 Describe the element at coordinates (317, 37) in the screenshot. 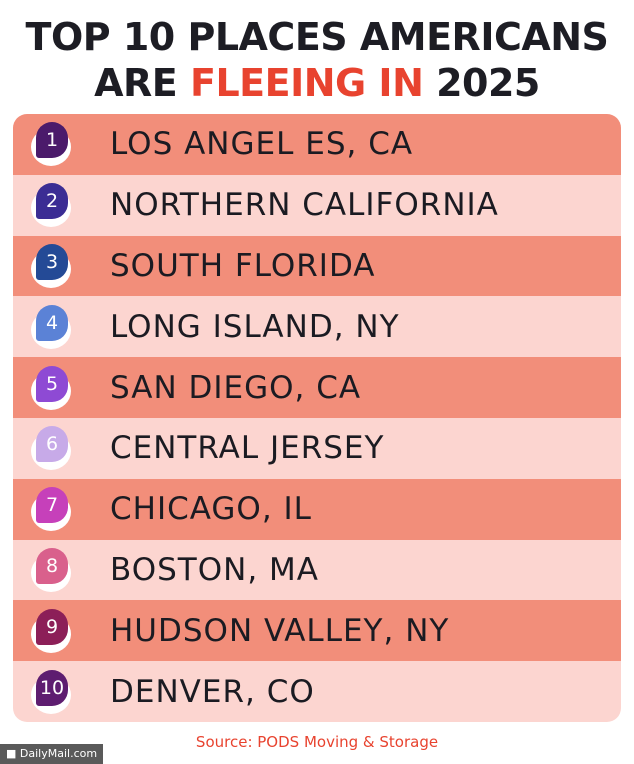

I see `title-line-1: TOP 10 PLACES AMERICANS` at that location.